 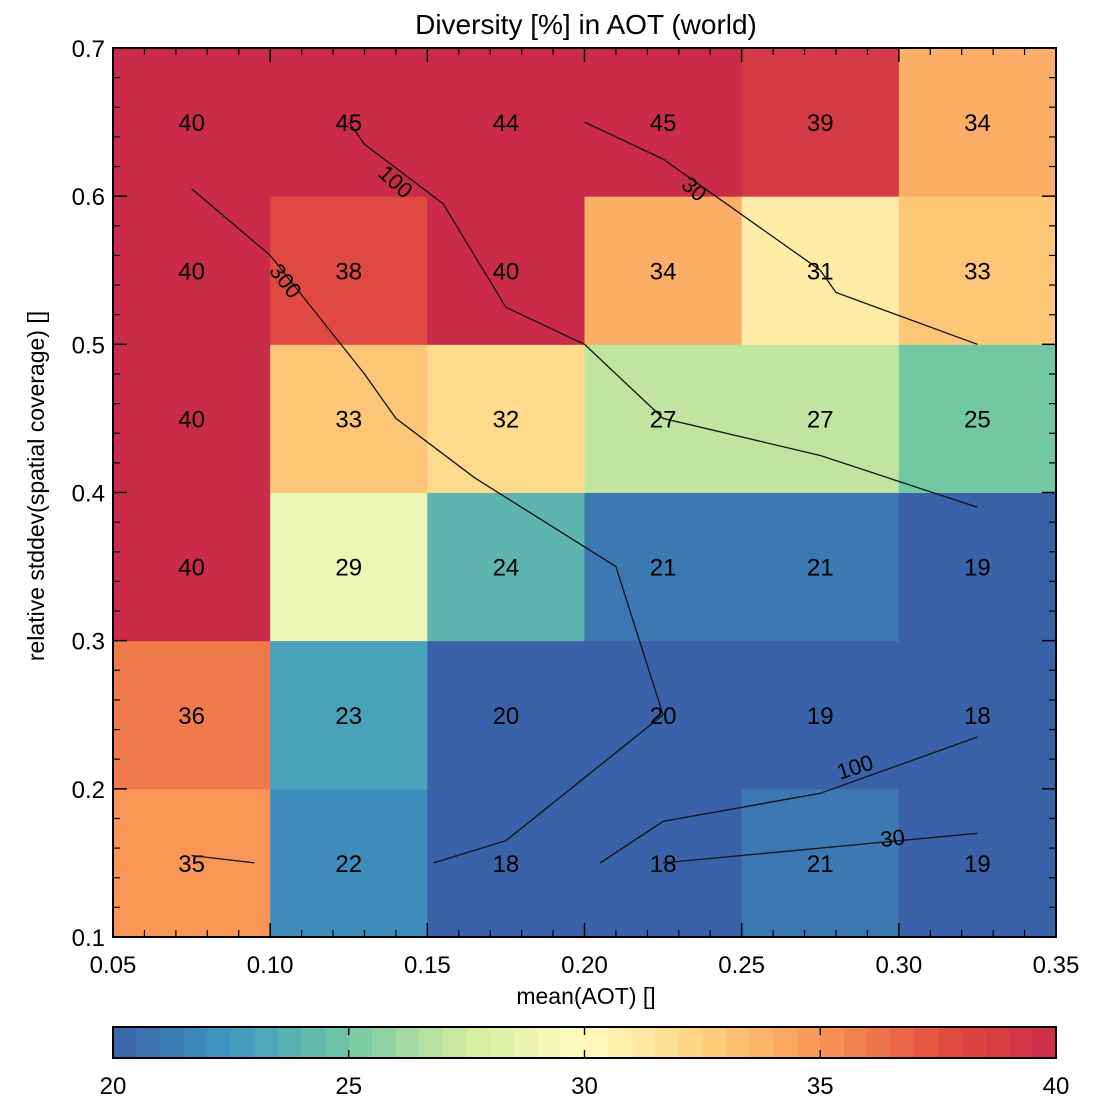 I want to click on cell-value-label: 32, so click(x=506, y=419).